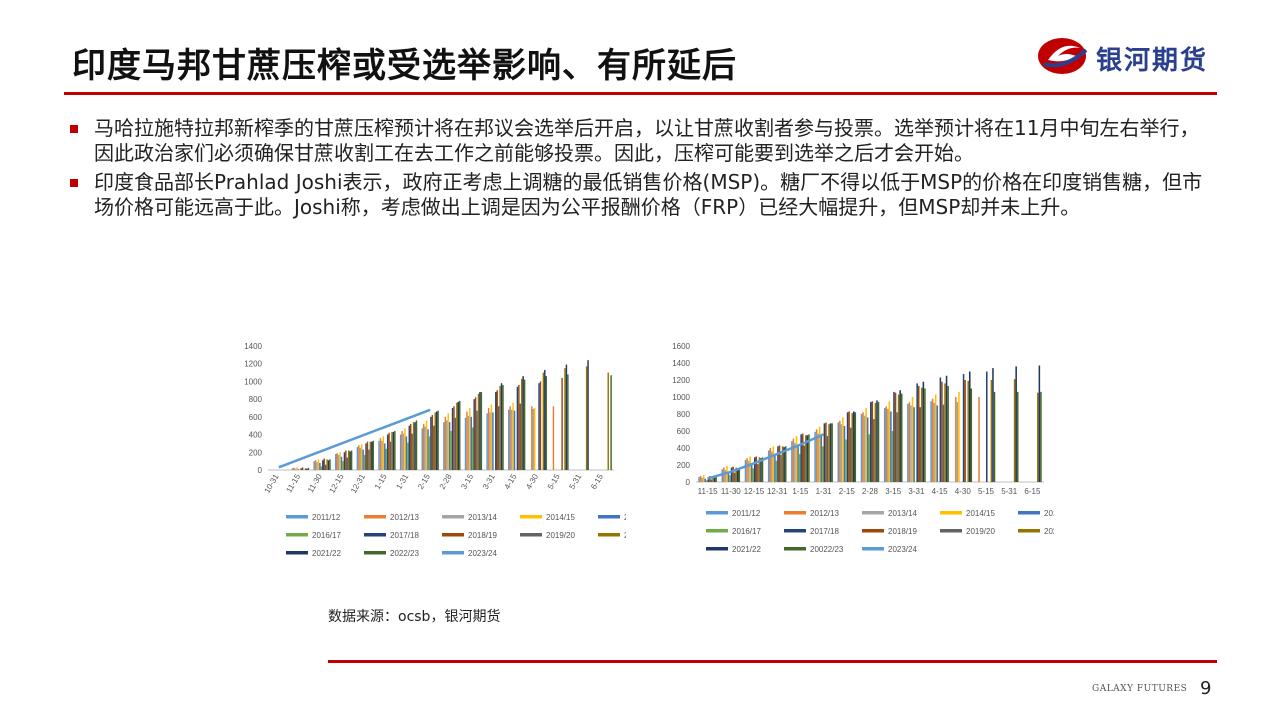  I want to click on legend-label: 20022/23, so click(827, 549).